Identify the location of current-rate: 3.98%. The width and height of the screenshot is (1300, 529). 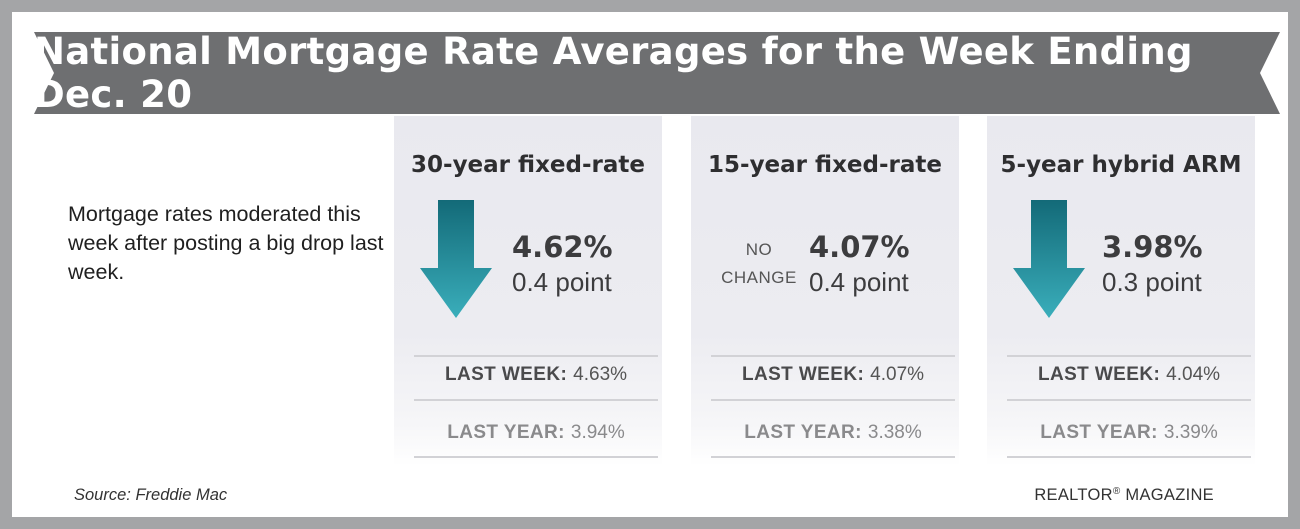
(1152, 247).